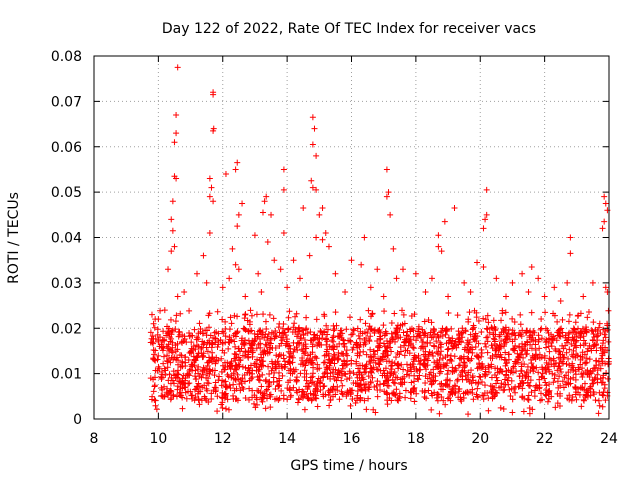 The width and height of the screenshot is (640, 480). Describe the element at coordinates (66, 375) in the screenshot. I see `y-tick-label: 0.01` at that location.